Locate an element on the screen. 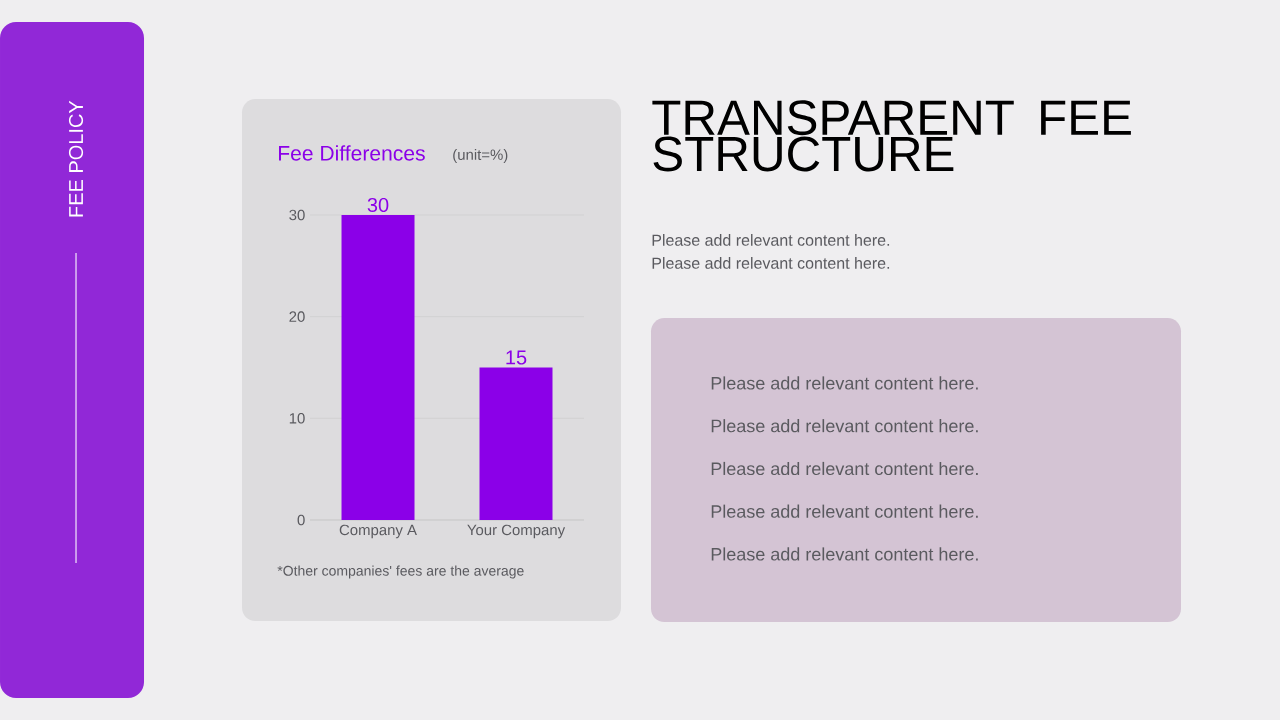 The width and height of the screenshot is (1280, 720). x-tick-label: Company A is located at coordinates (378, 531).